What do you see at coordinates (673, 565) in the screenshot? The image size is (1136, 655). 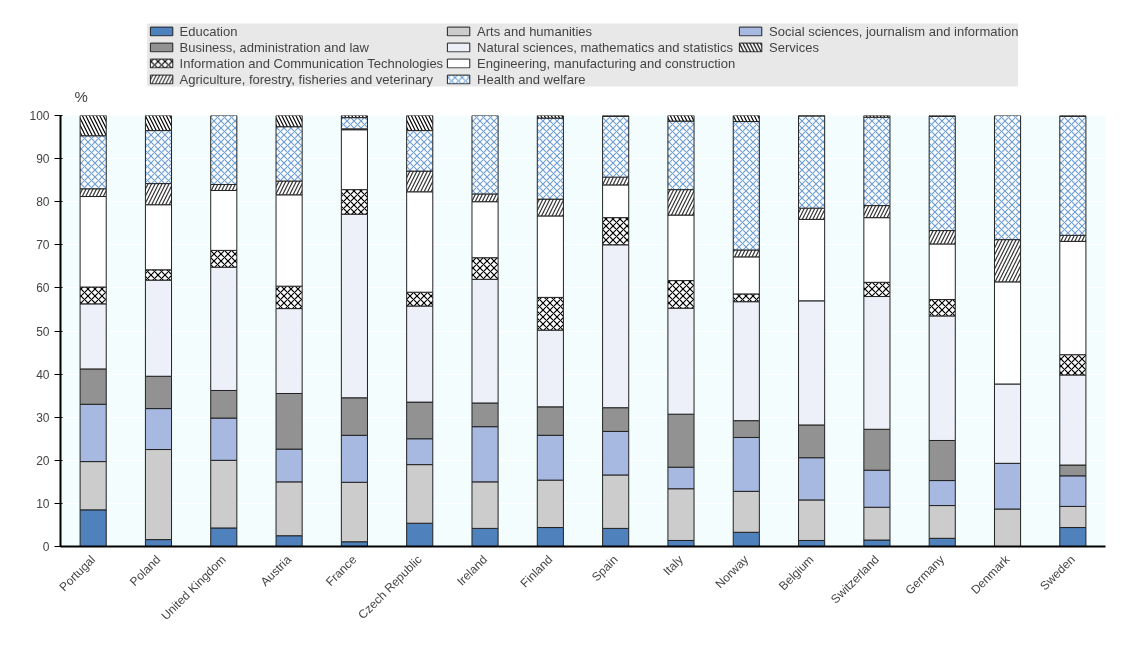 I see `x-tick-label: Italy` at bounding box center [673, 565].